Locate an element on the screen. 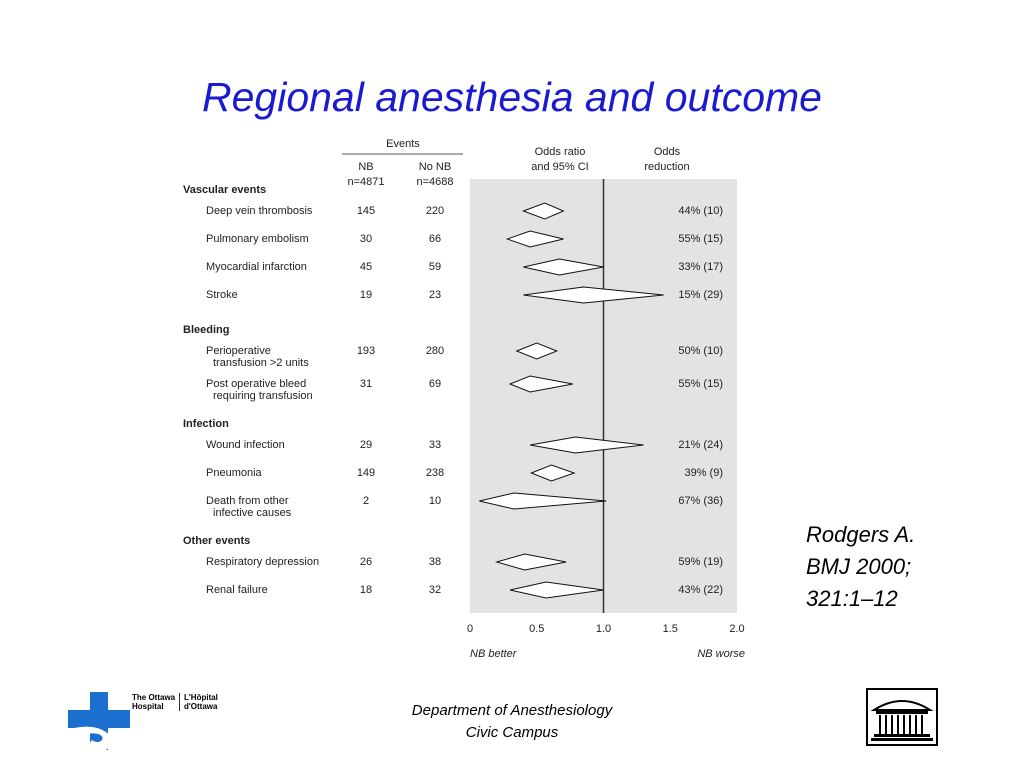 This screenshot has height=768, width=1024. row-label: Perioperative is located at coordinates (238, 351).